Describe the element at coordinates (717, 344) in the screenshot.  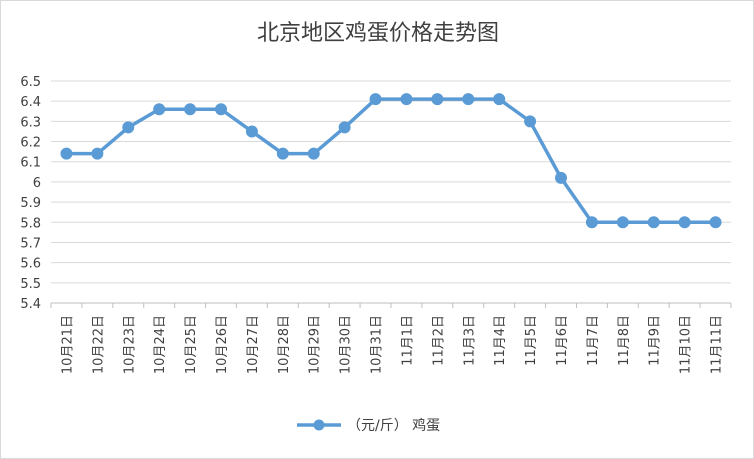
I see `x-tick-label: 11月11日` at that location.